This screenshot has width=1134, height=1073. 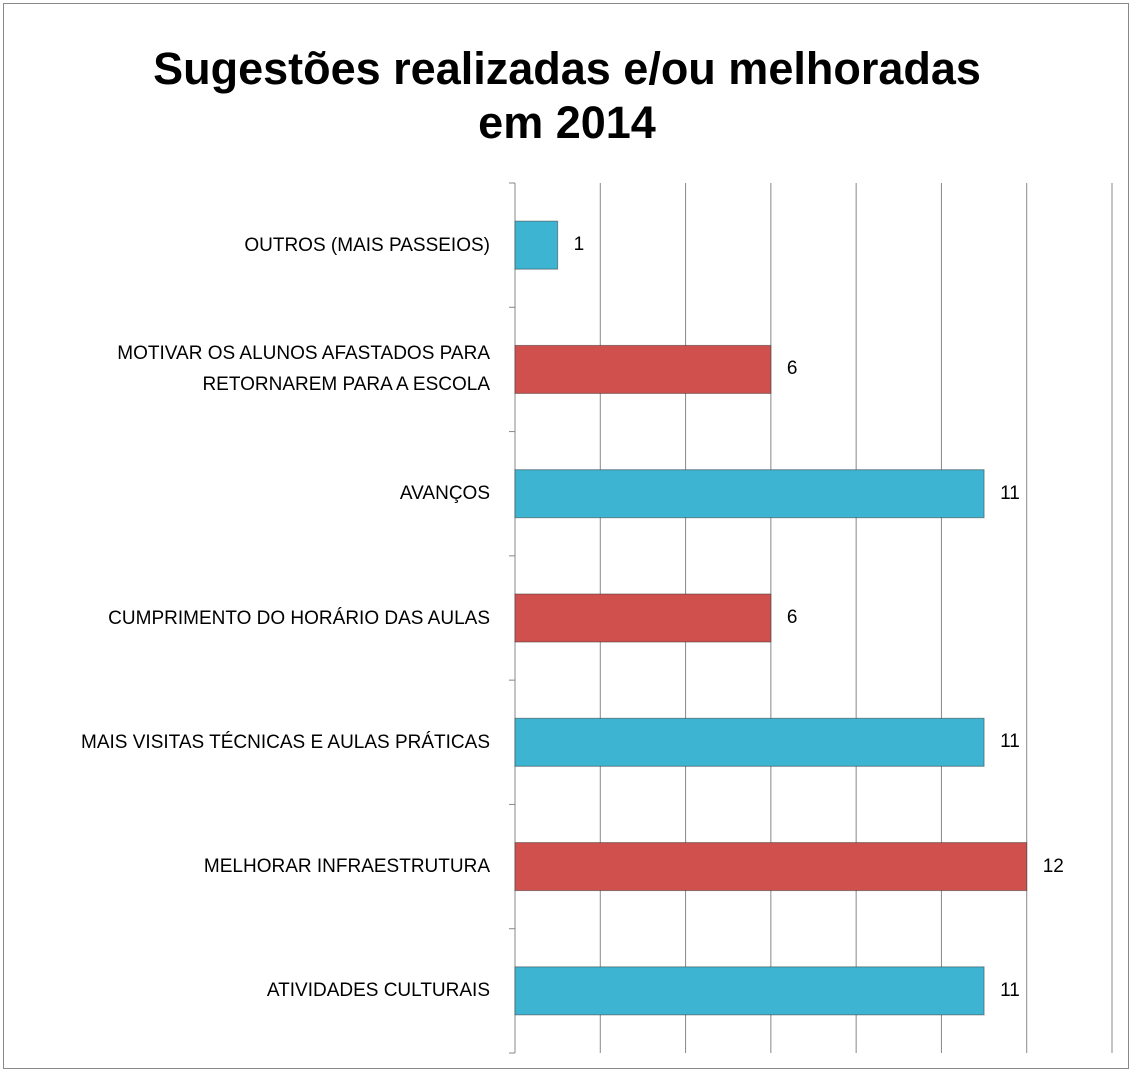 I want to click on category-label: MELHORAR INFRAESTRUTURA, so click(x=346, y=867).